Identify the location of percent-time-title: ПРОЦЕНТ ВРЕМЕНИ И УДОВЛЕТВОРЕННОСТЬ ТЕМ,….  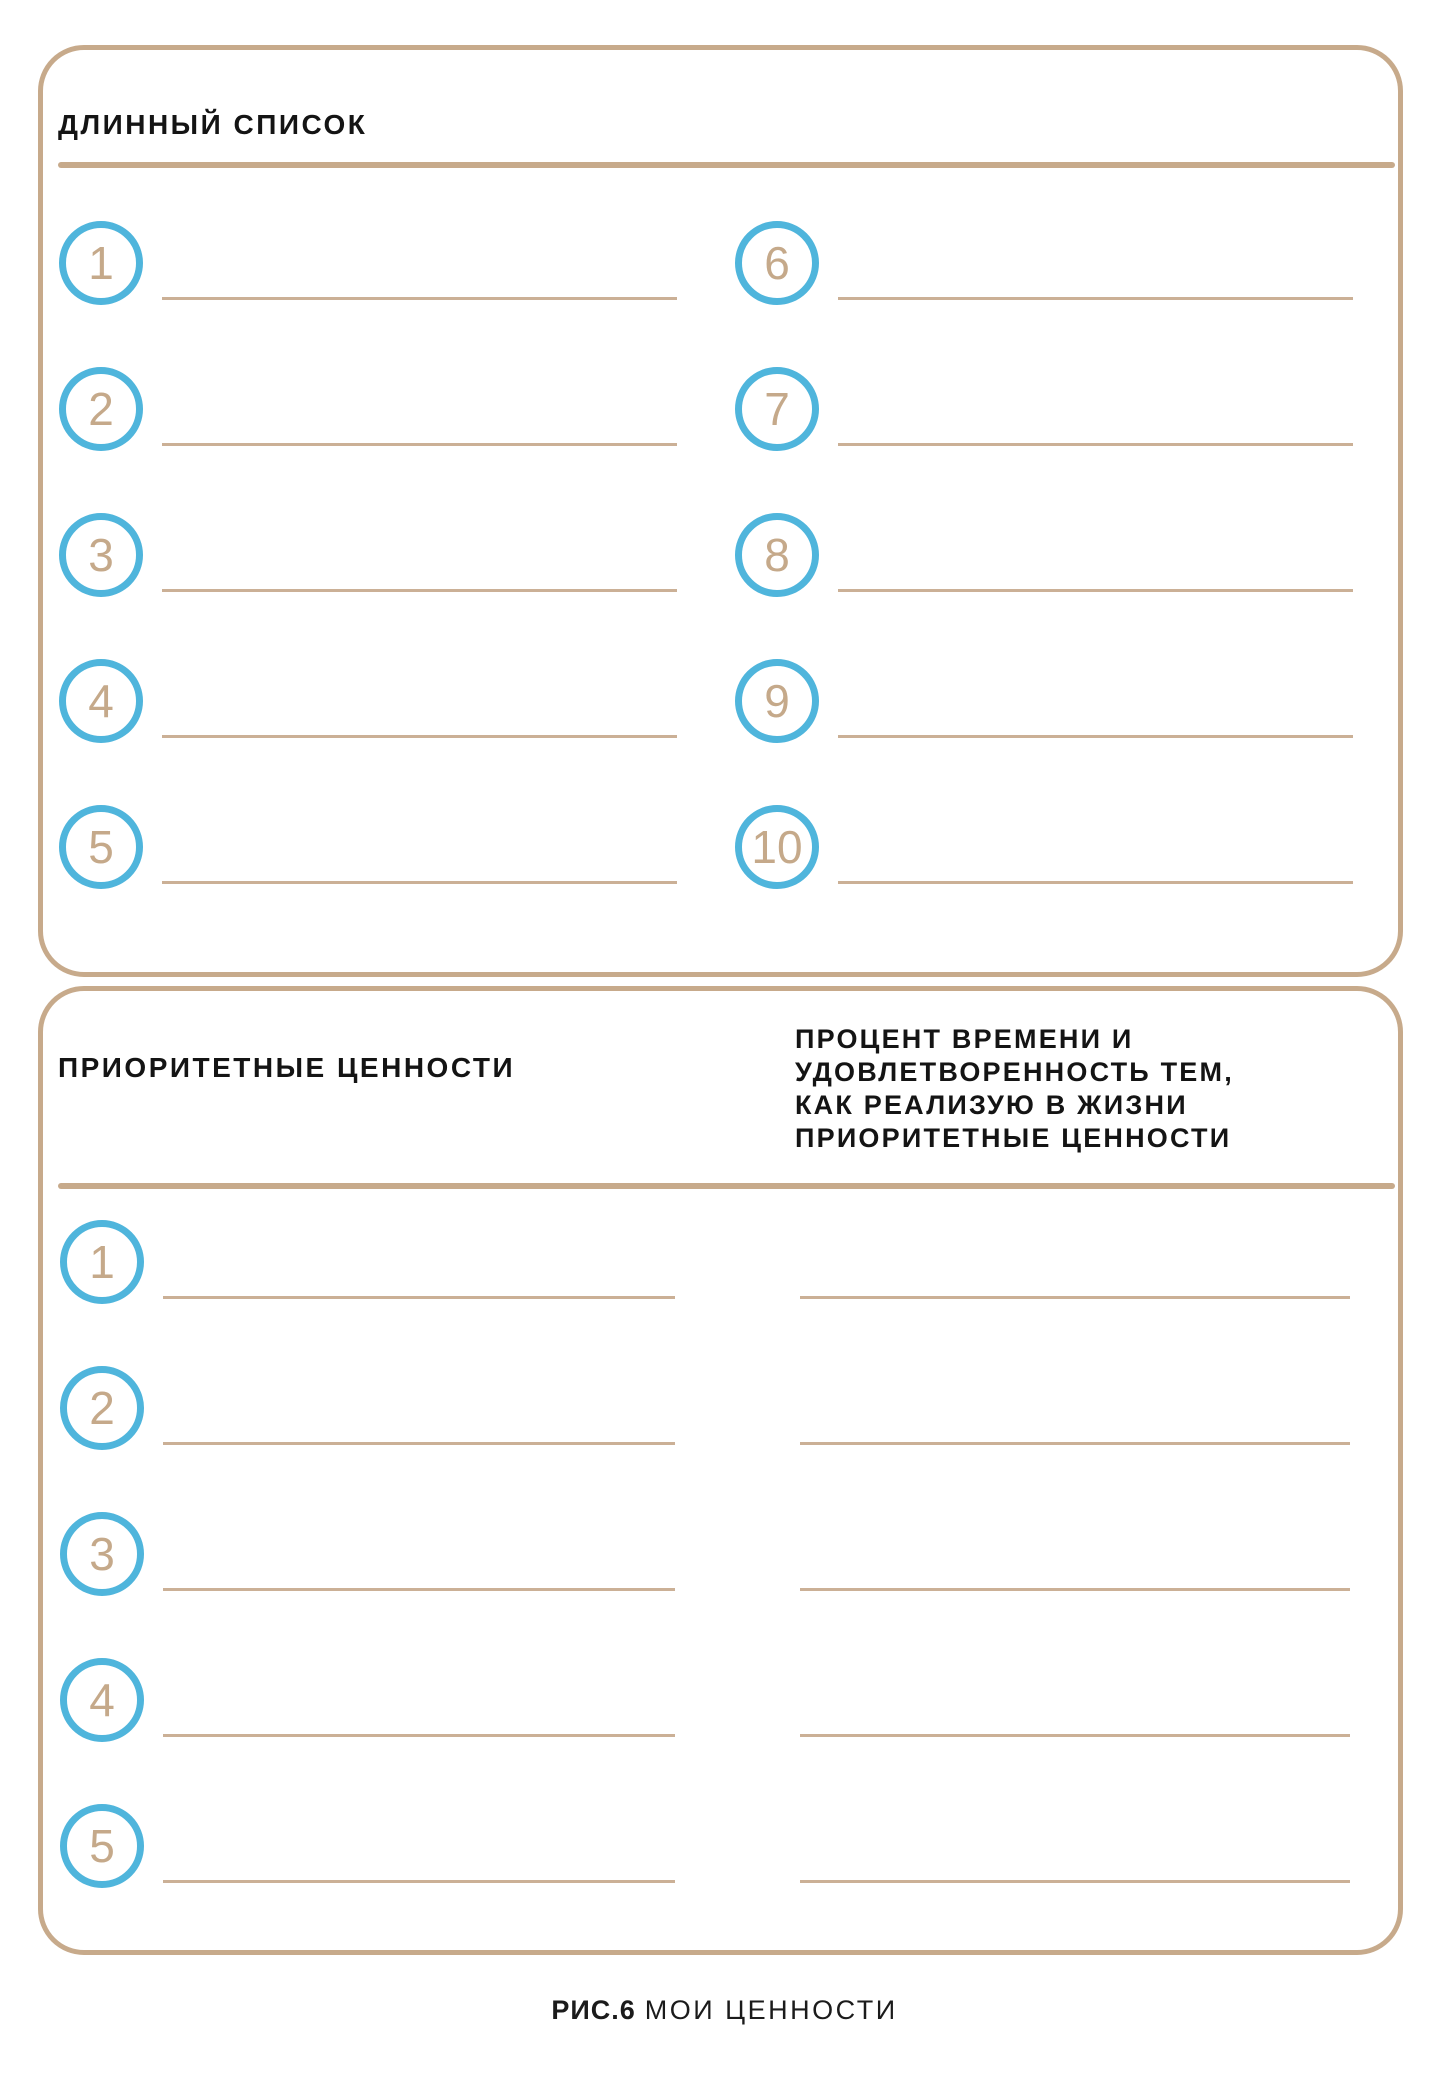
(1014, 1089).